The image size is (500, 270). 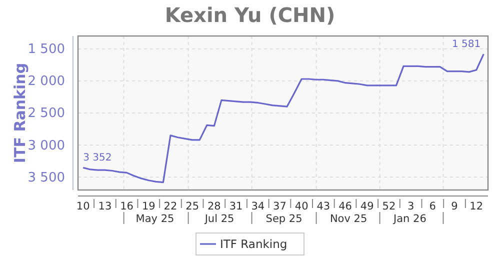 What do you see at coordinates (258, 206) in the screenshot?
I see `x-tick-label: 34` at bounding box center [258, 206].